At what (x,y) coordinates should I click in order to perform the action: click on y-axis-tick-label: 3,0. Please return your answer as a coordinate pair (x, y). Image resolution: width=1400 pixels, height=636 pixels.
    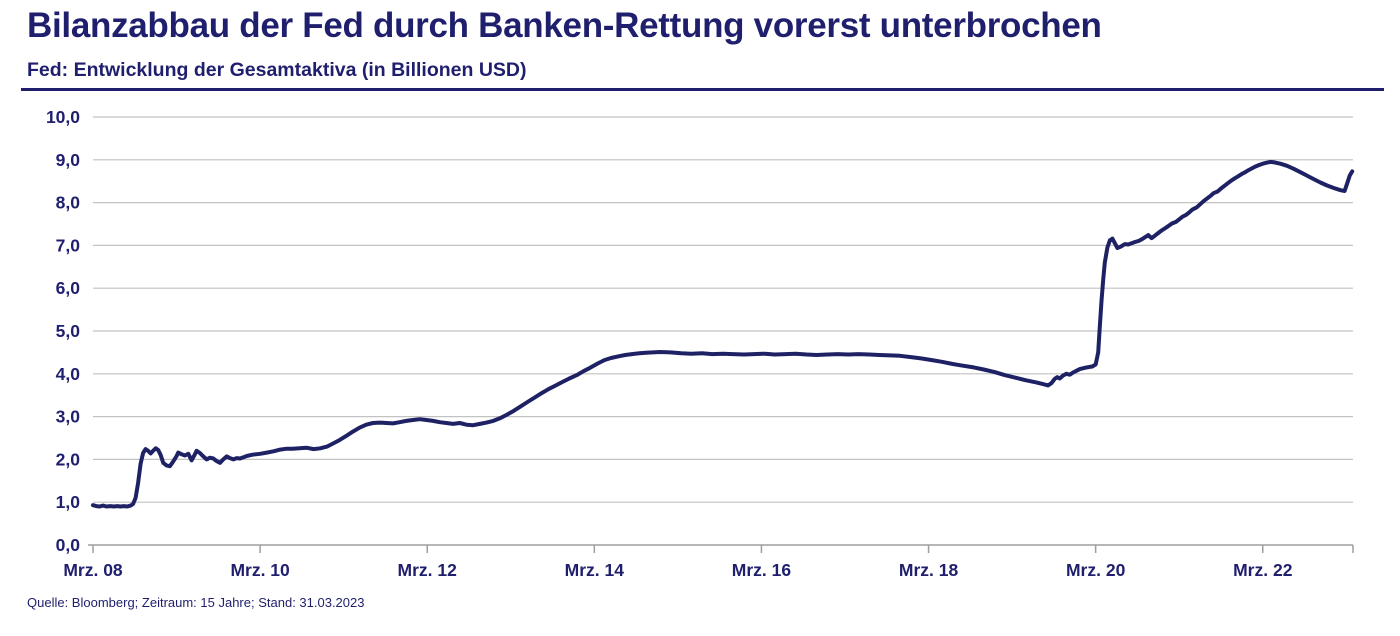
    Looking at the image, I should click on (68, 417).